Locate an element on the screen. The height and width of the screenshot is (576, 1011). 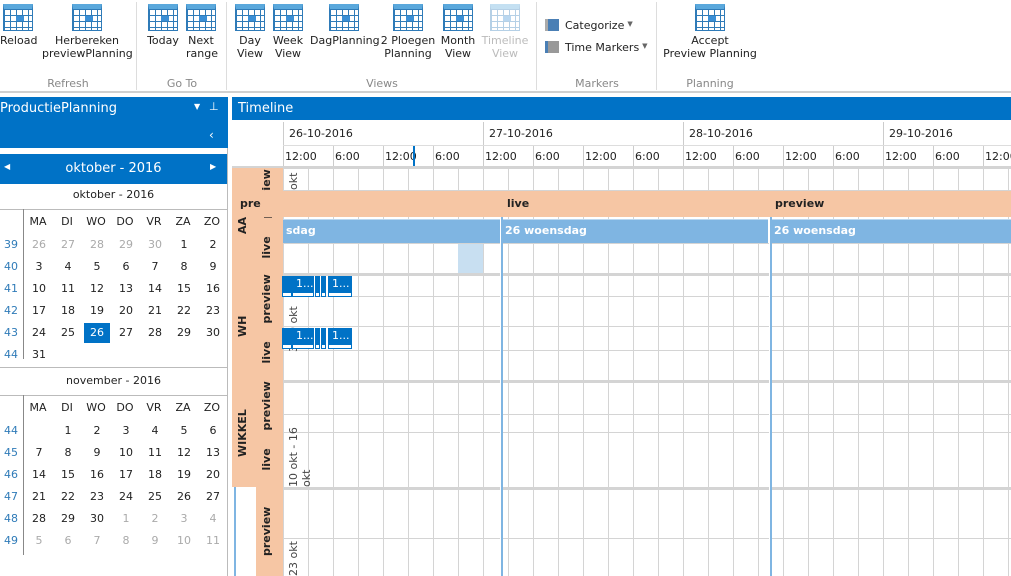
categorize-dropdown: Categorize ▼ is located at coordinates (589, 25).